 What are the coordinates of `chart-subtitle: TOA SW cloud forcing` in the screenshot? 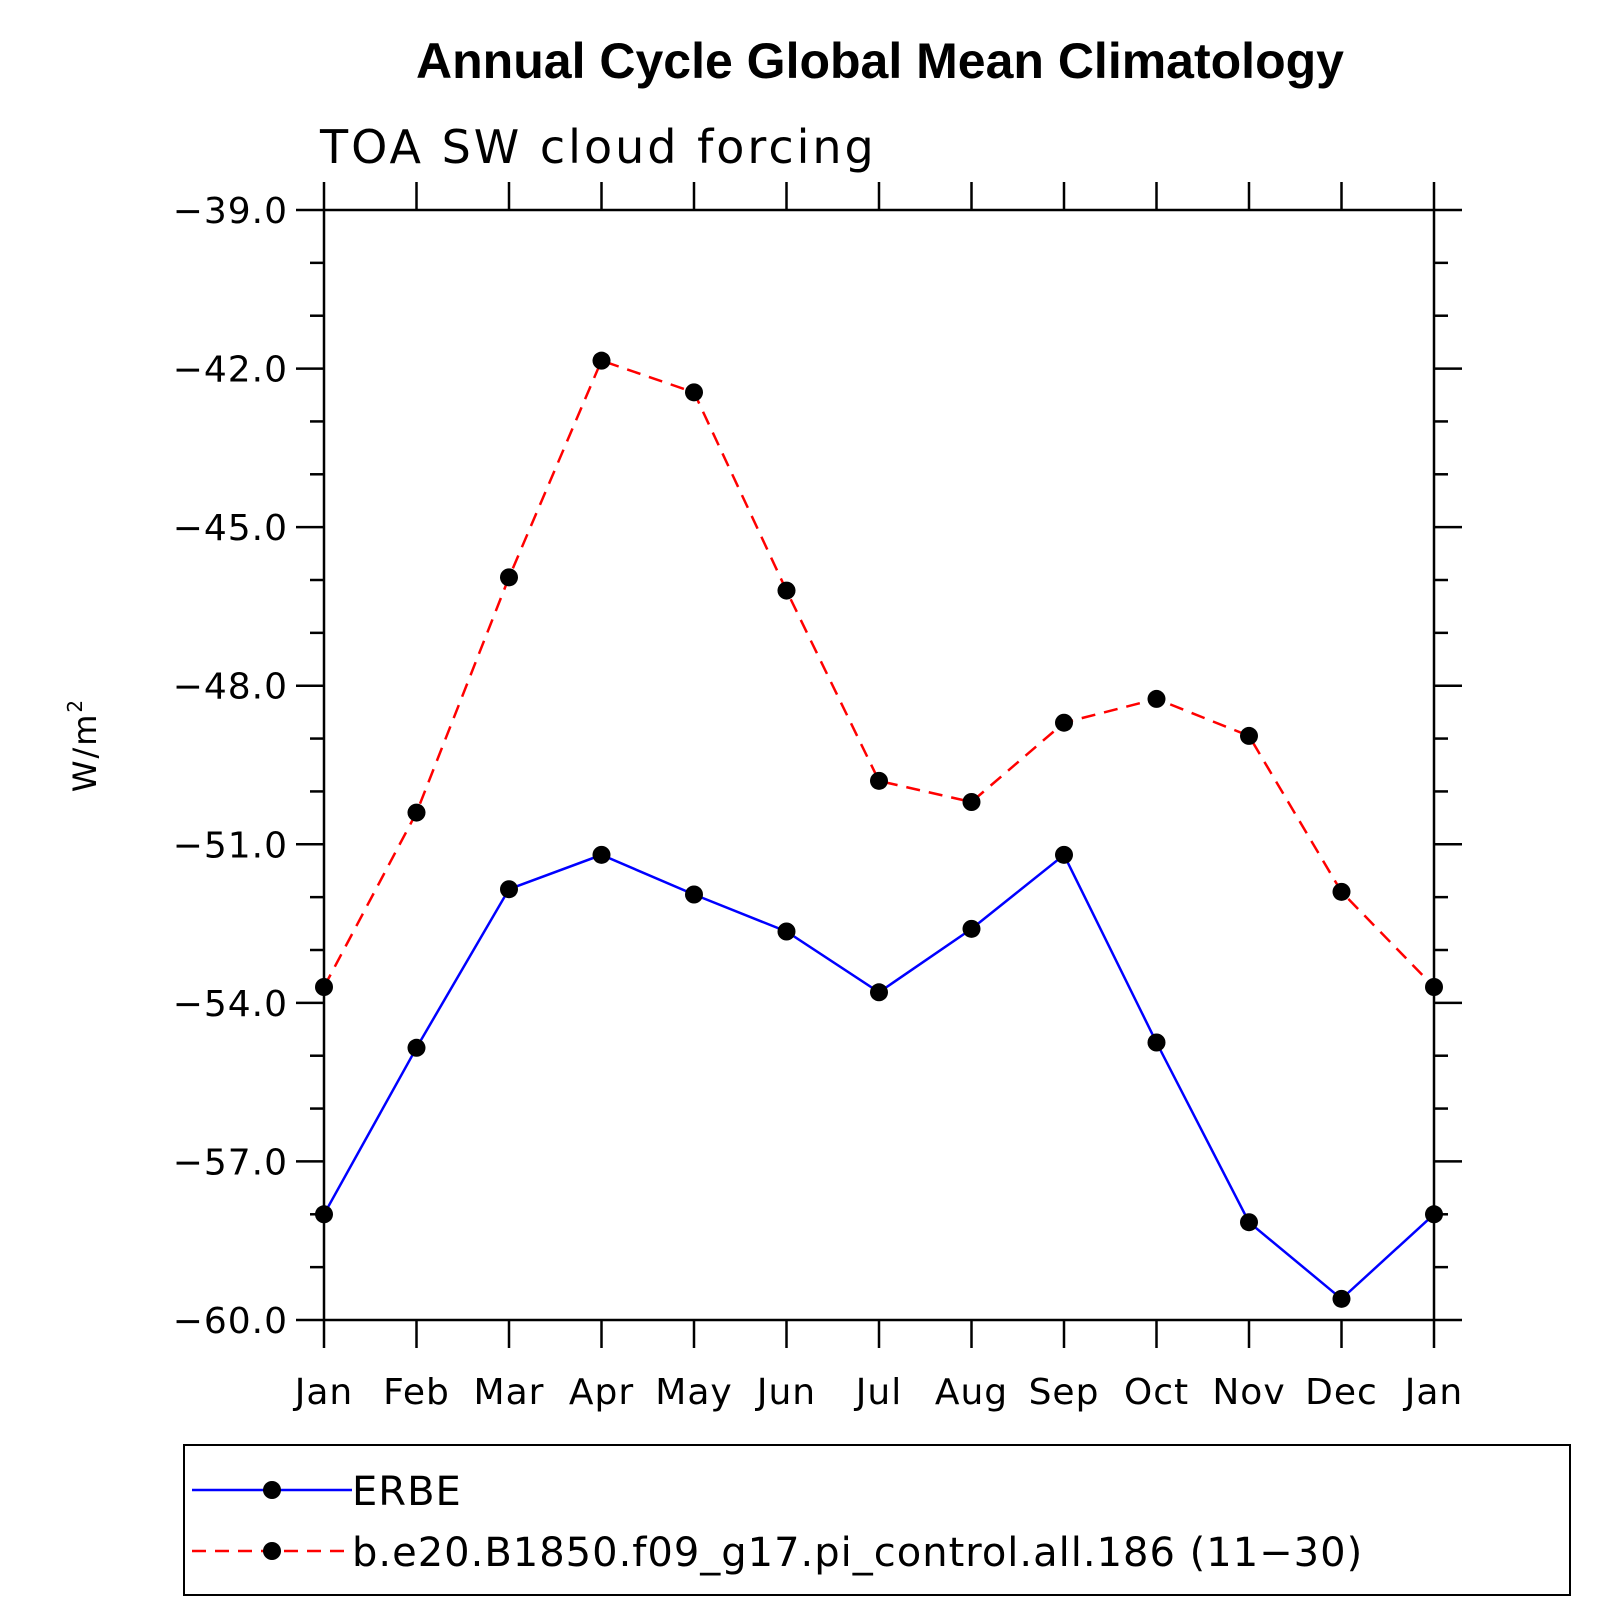 It's located at (598, 147).